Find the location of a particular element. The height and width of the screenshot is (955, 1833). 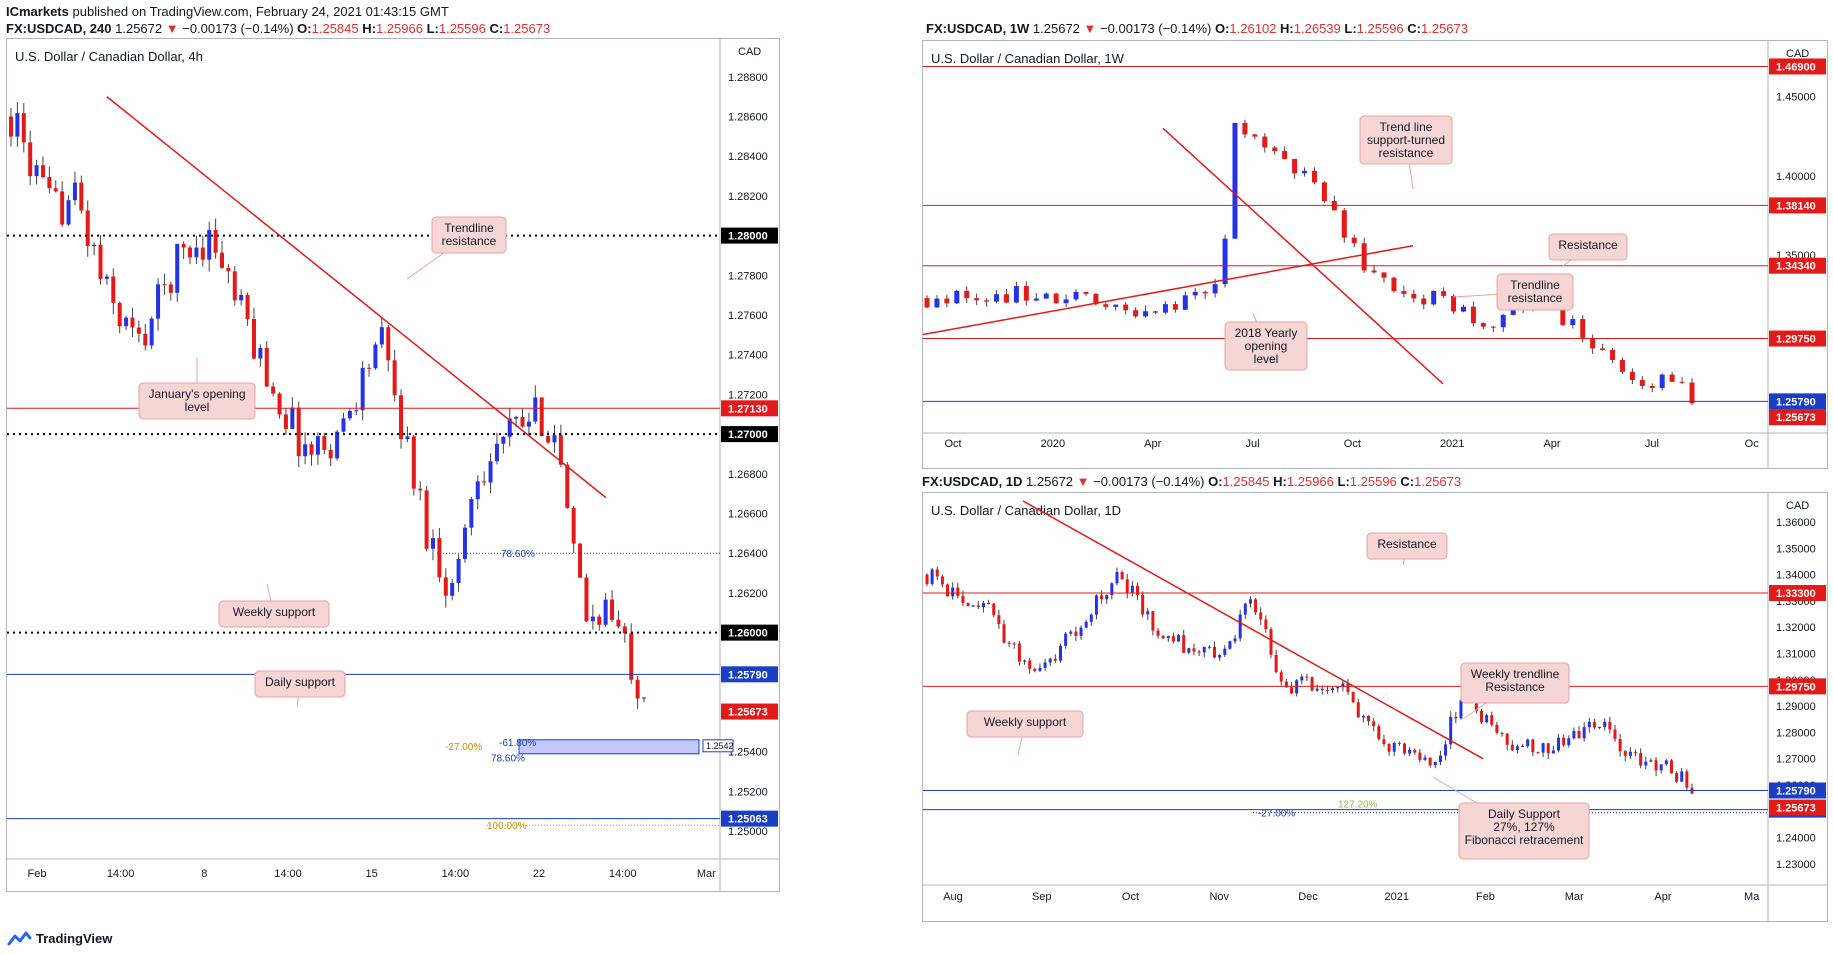

y-tick-label: 1.27400 is located at coordinates (748, 356).